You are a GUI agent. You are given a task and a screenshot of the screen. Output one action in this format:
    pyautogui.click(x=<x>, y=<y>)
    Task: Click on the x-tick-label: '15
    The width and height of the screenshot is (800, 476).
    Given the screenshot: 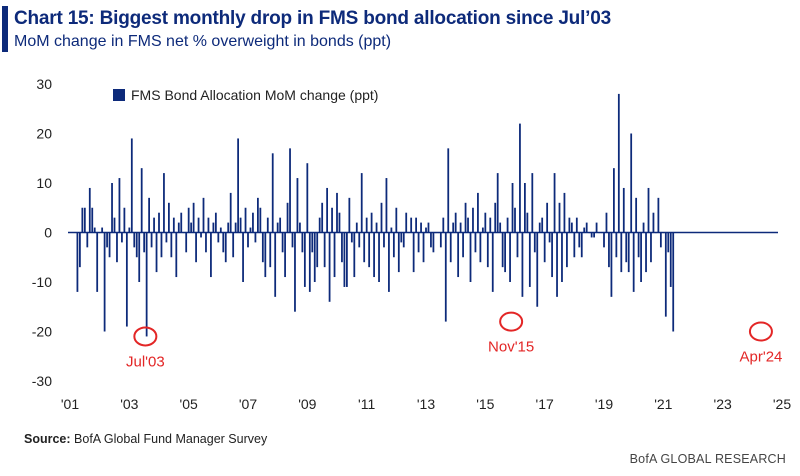 What is the action you would take?
    pyautogui.click(x=485, y=404)
    